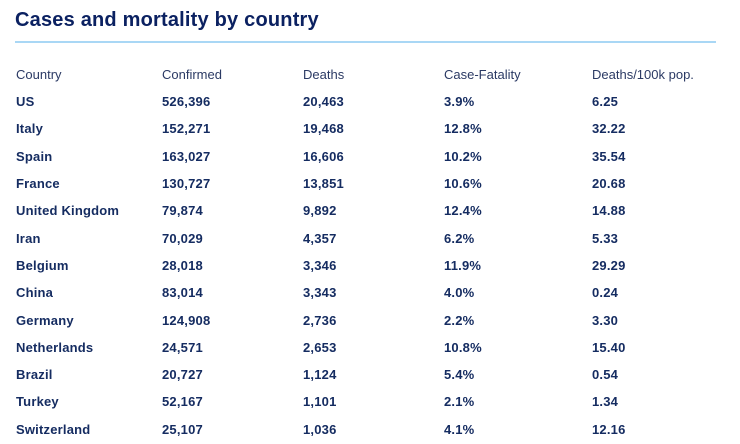 Image resolution: width=740 pixels, height=444 pixels. Describe the element at coordinates (378, 101) in the screenshot. I see `table-row: US 526,396 20,463 3.9% 6.25` at that location.